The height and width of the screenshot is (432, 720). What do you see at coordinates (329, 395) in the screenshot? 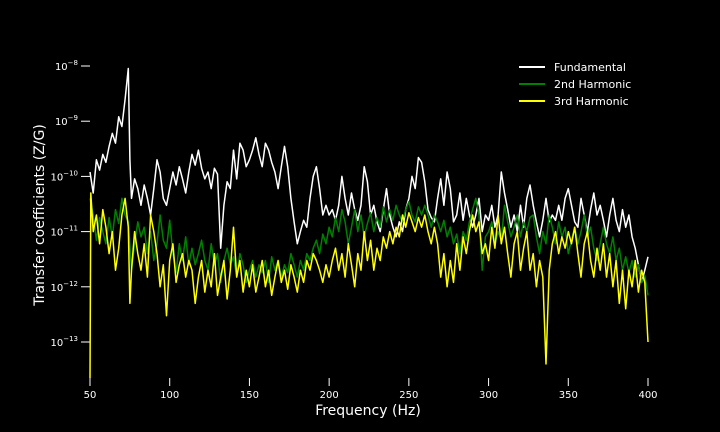
I see `x-tick-label: 200` at bounding box center [329, 395].